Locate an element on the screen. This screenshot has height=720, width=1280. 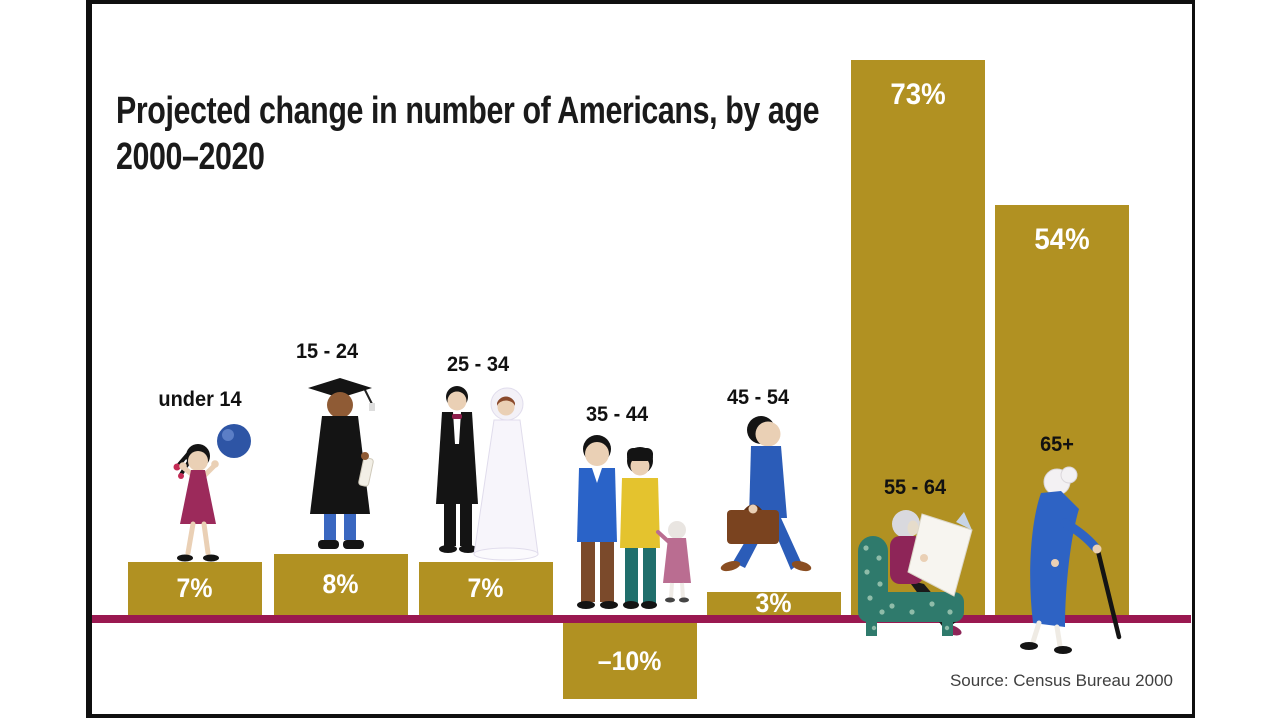
age-label-35-44: 35 - 44 is located at coordinates (617, 414).